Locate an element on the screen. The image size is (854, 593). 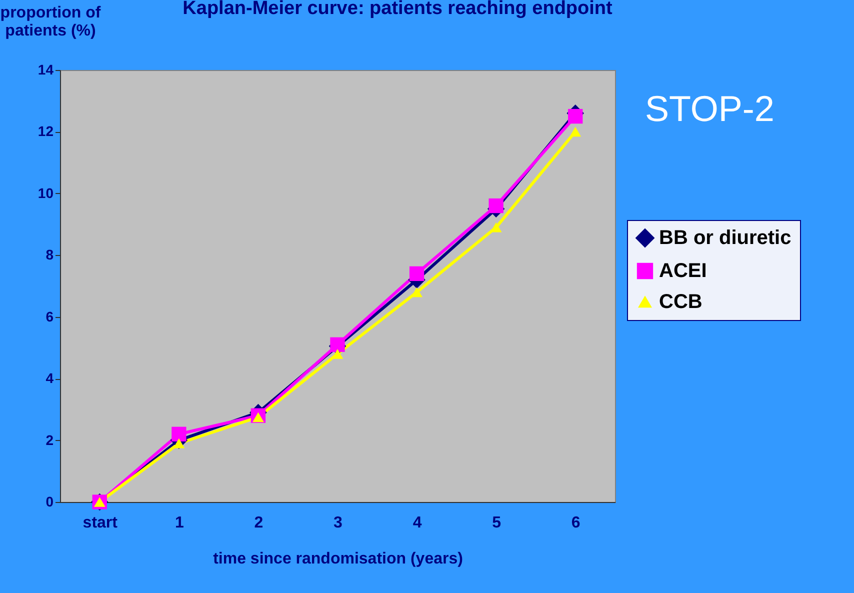
x-tick-label: 4 is located at coordinates (417, 523).